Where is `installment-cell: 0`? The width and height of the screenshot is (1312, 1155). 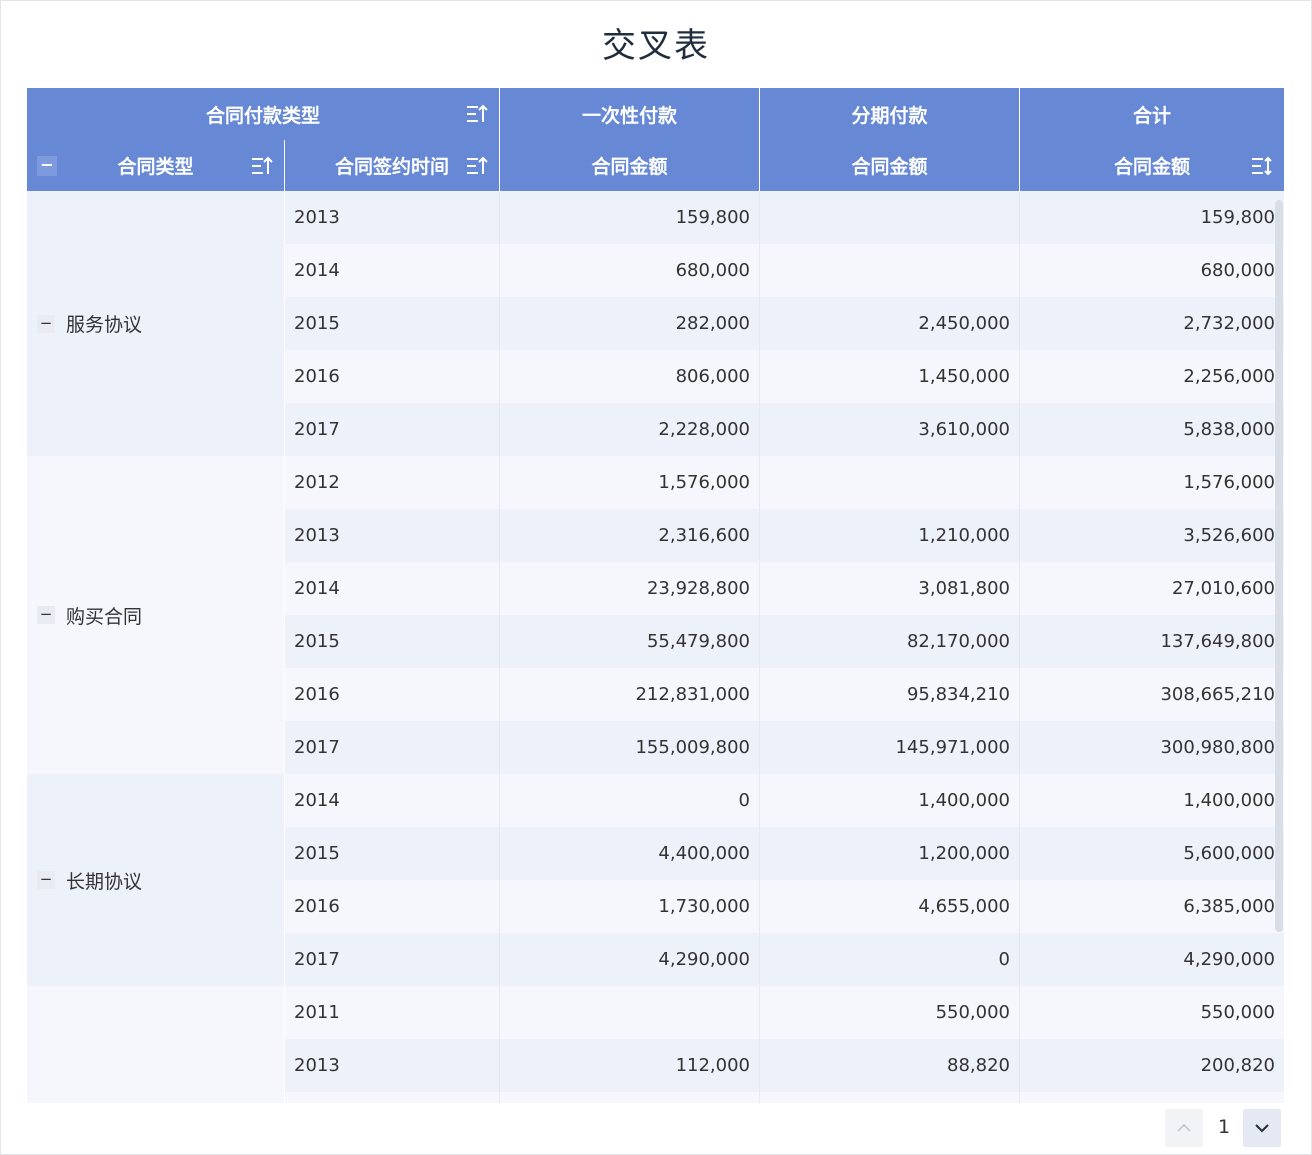
installment-cell: 0 is located at coordinates (890, 959).